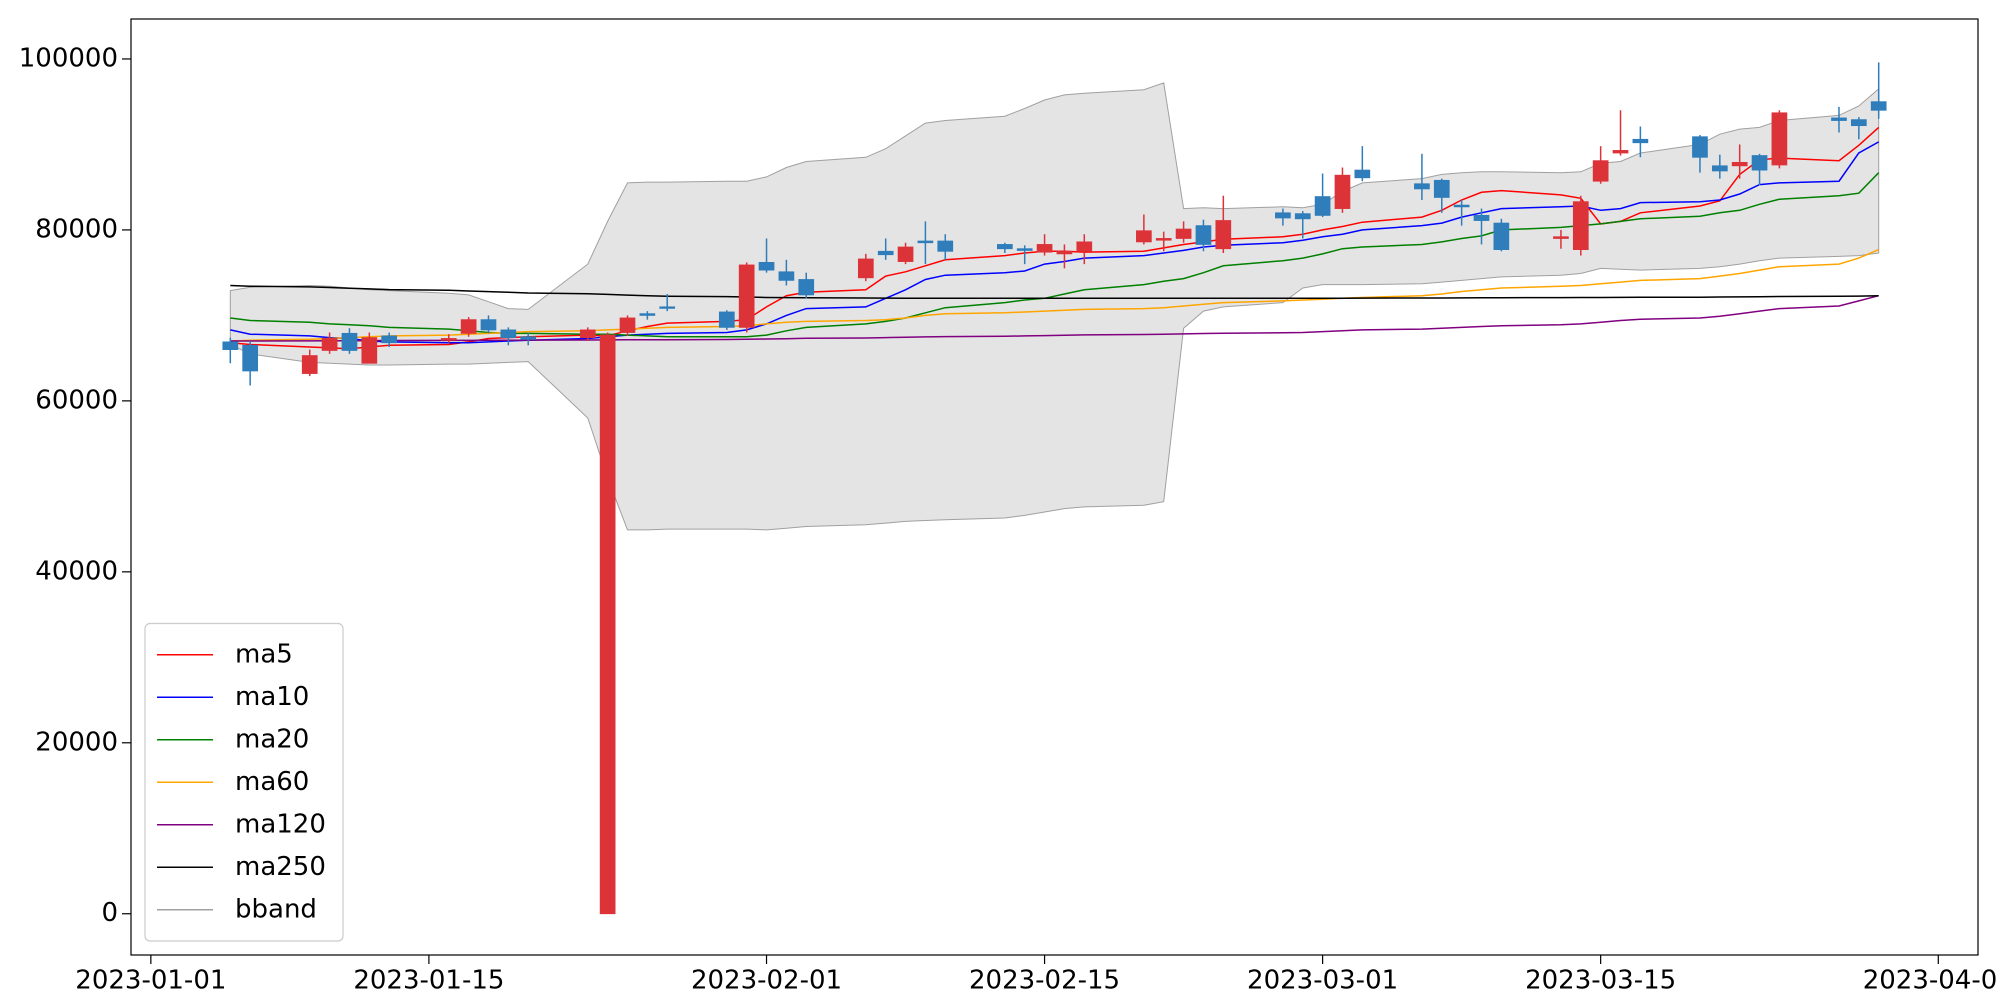 The image size is (2000, 1000). Describe the element at coordinates (428, 981) in the screenshot. I see `x-tick-label: 2023-01-15` at that location.